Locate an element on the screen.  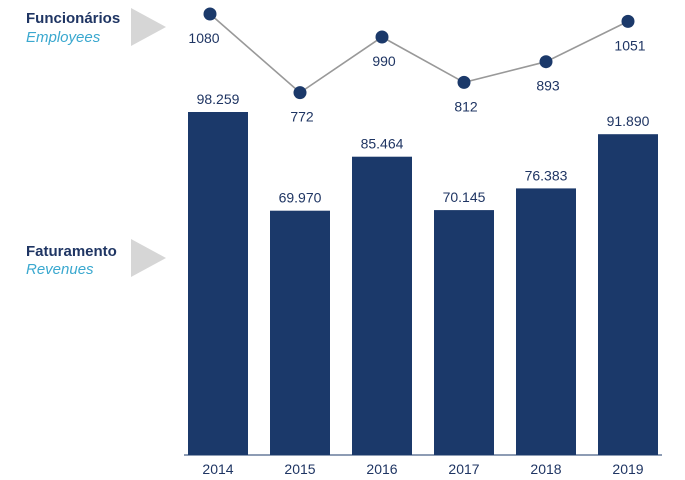
employees-label-2015: 772 is located at coordinates (302, 117).